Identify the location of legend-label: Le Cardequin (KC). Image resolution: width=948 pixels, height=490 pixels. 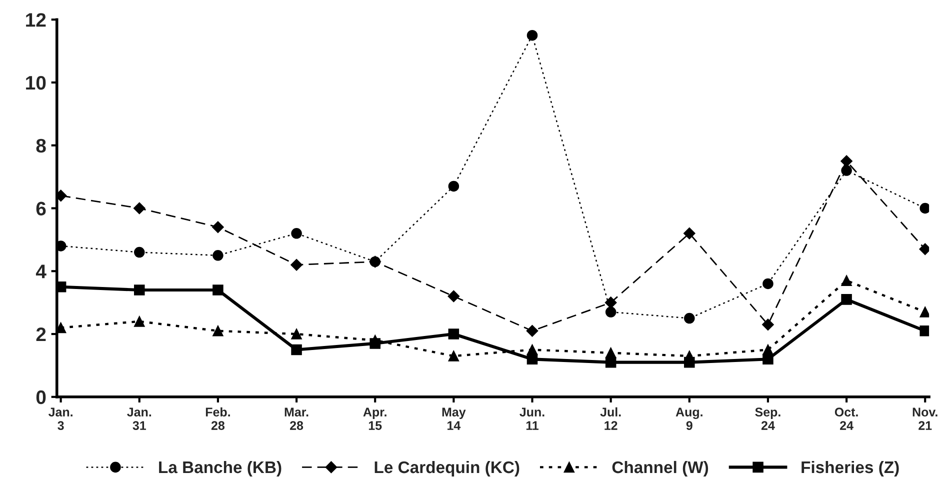
(447, 468).